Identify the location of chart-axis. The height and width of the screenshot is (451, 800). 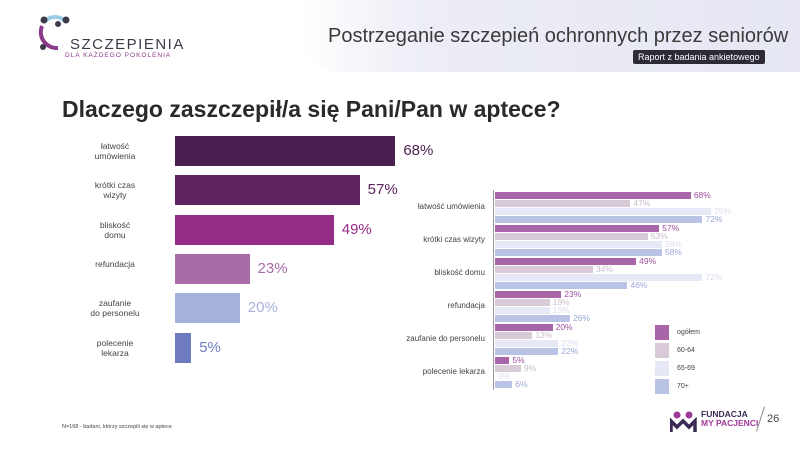
(493, 290).